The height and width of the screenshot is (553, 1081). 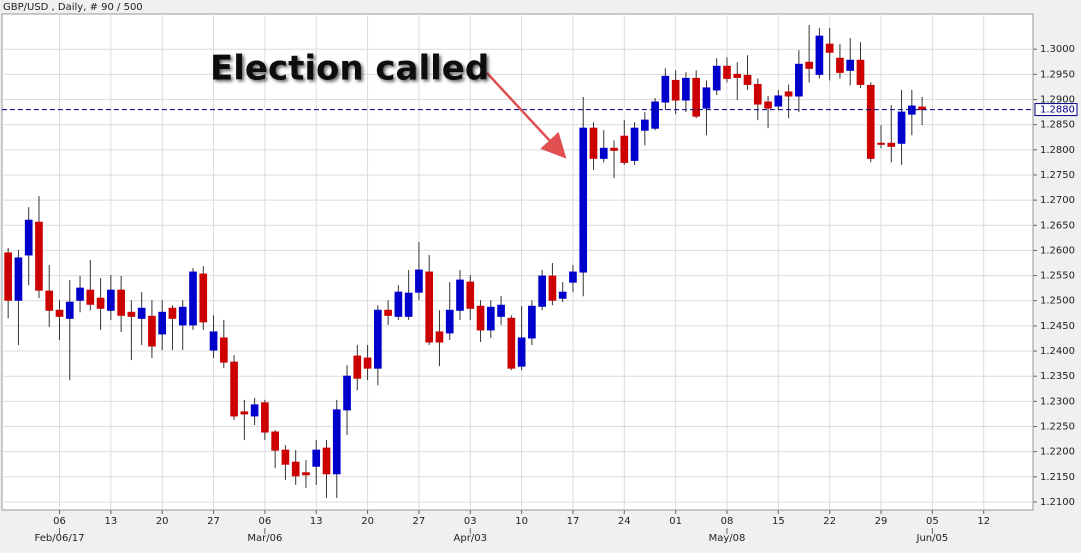 What do you see at coordinates (1057, 452) in the screenshot?
I see `y-tick-label: 1.2200` at bounding box center [1057, 452].